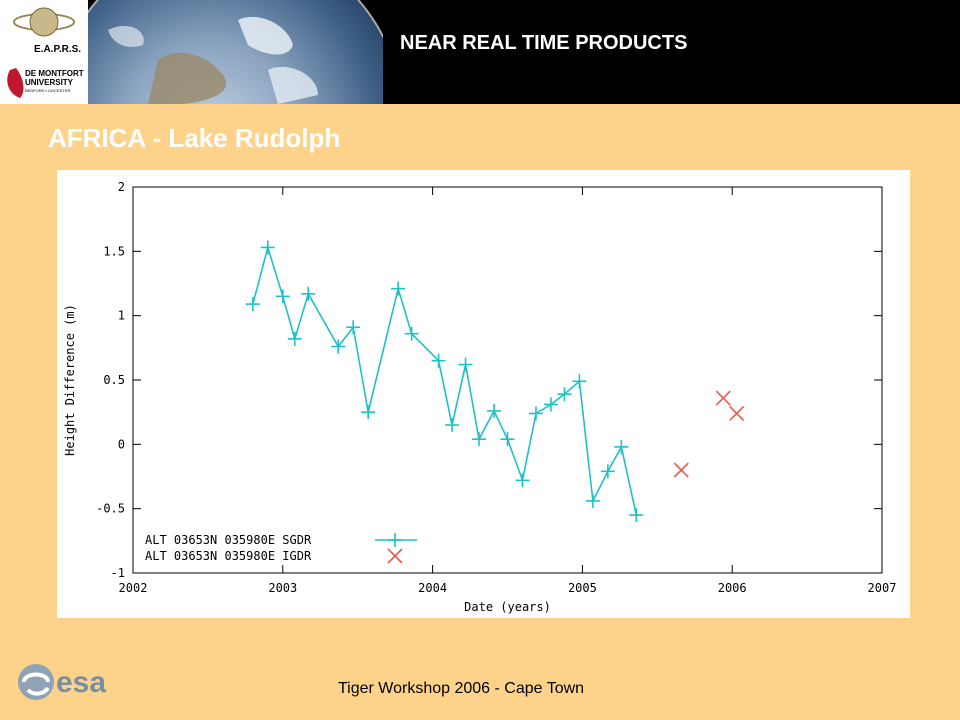 The height and width of the screenshot is (720, 960). Describe the element at coordinates (282, 588) in the screenshot. I see `x-tick-label: 2003` at that location.